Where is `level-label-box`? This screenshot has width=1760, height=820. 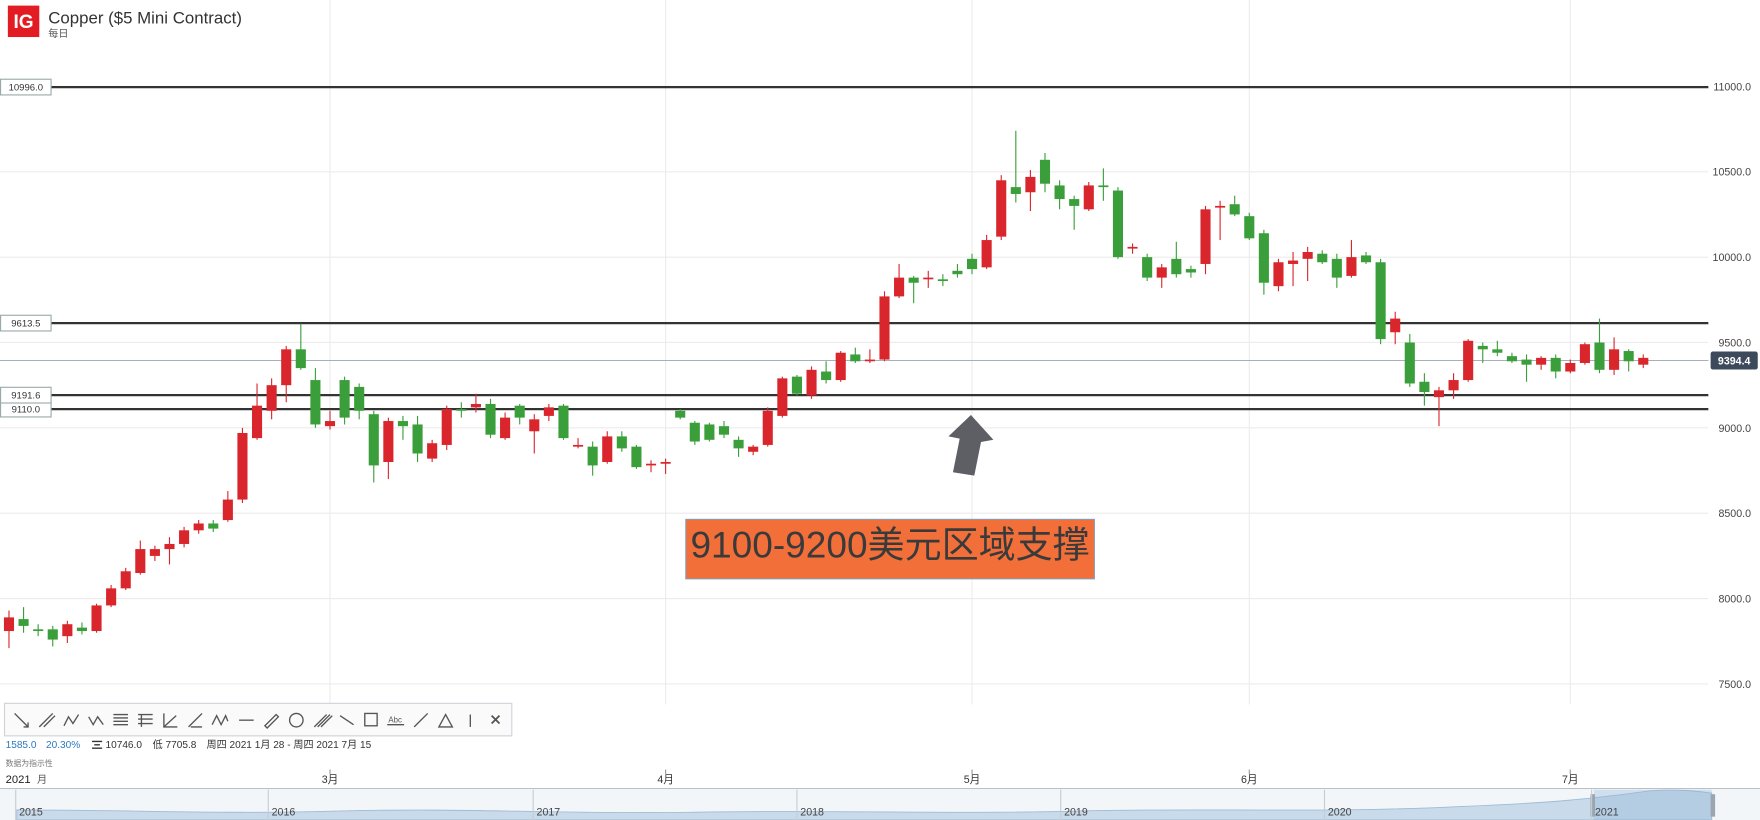 level-label-box is located at coordinates (26, 87).